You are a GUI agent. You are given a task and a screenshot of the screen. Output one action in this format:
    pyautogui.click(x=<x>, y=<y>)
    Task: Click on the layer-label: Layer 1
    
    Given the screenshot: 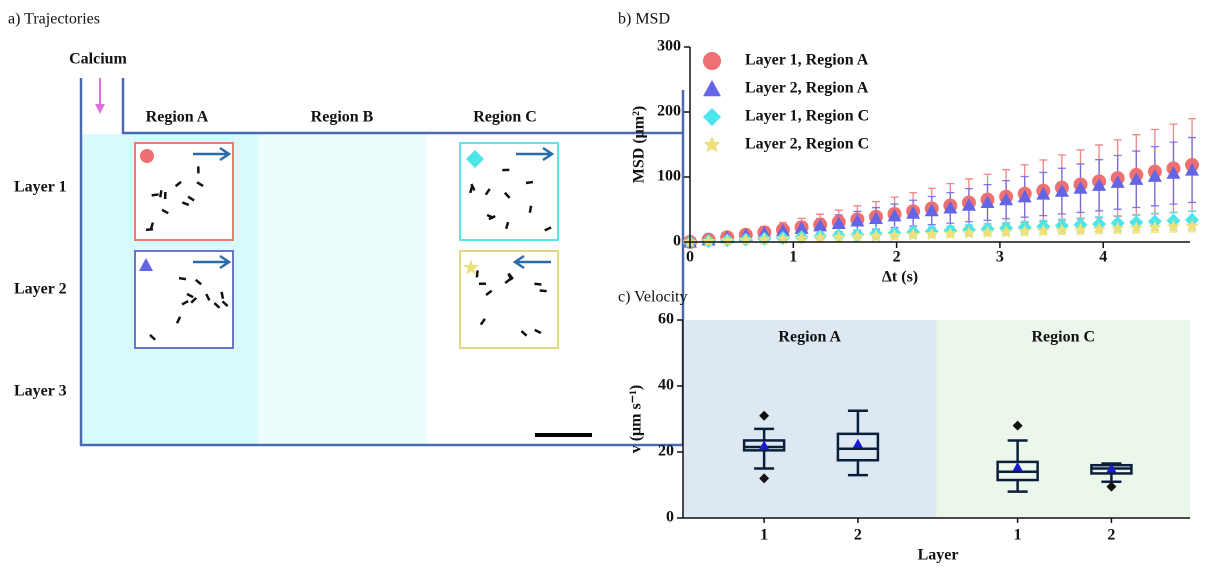 What is the action you would take?
    pyautogui.click(x=40, y=187)
    